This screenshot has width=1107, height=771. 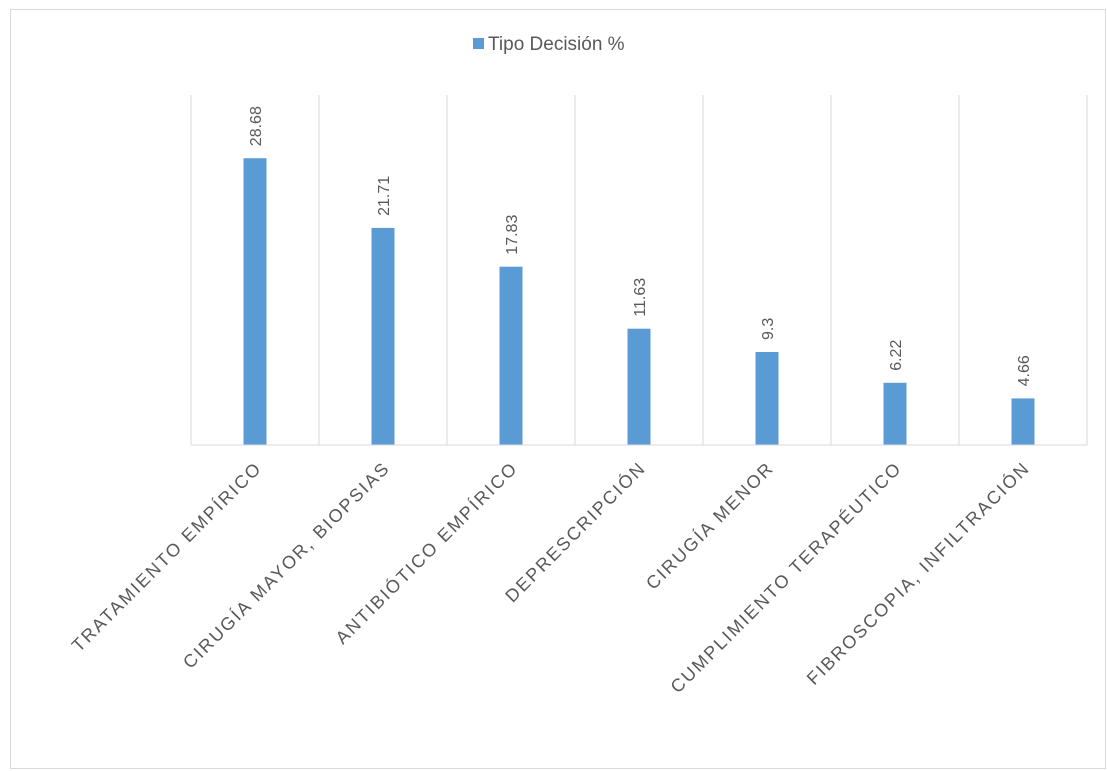 I want to click on data-label: 21.71, so click(x=384, y=196).